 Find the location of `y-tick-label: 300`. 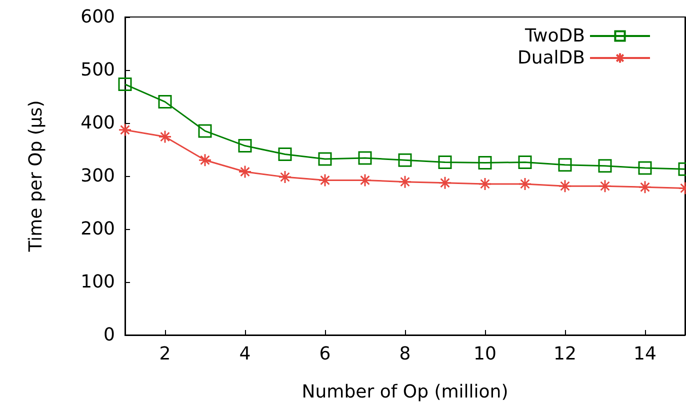

y-tick-label: 300 is located at coordinates (97, 176).